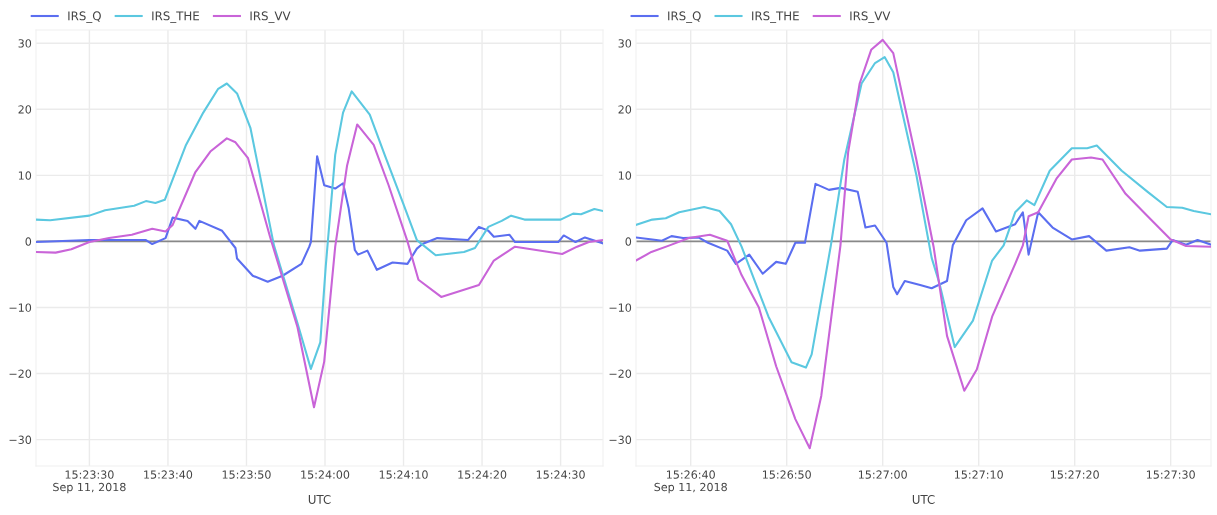  I want to click on x-tick-label: 15:26:50, so click(786, 474).